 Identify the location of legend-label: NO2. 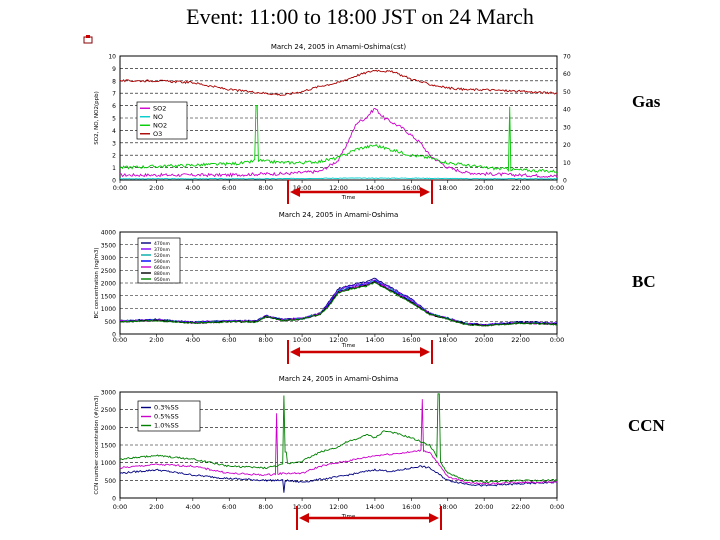
(160, 125).